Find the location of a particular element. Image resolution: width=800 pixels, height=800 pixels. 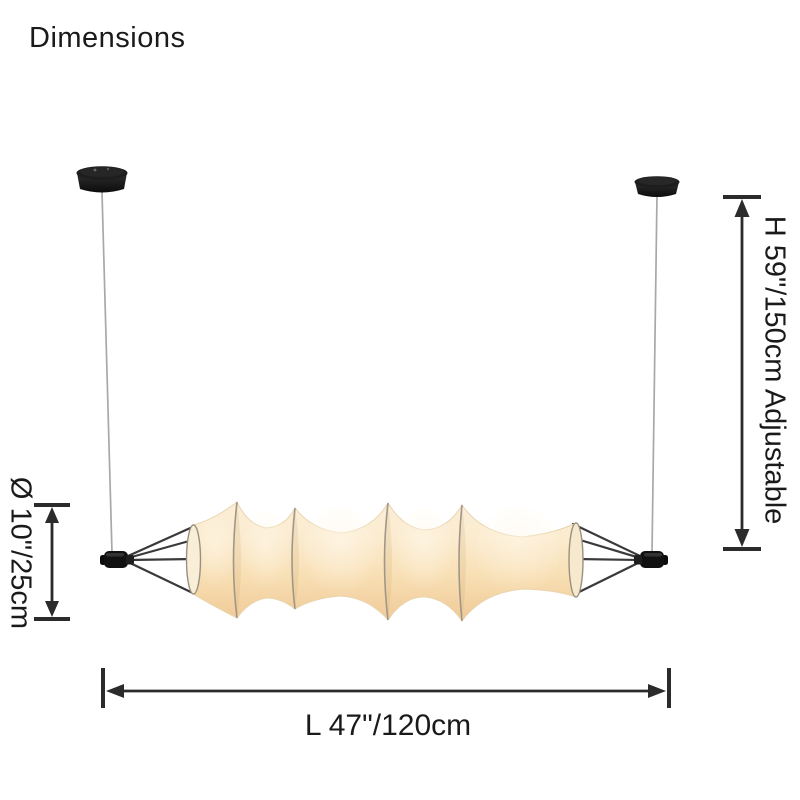

end-fitting-right is located at coordinates (651, 559).